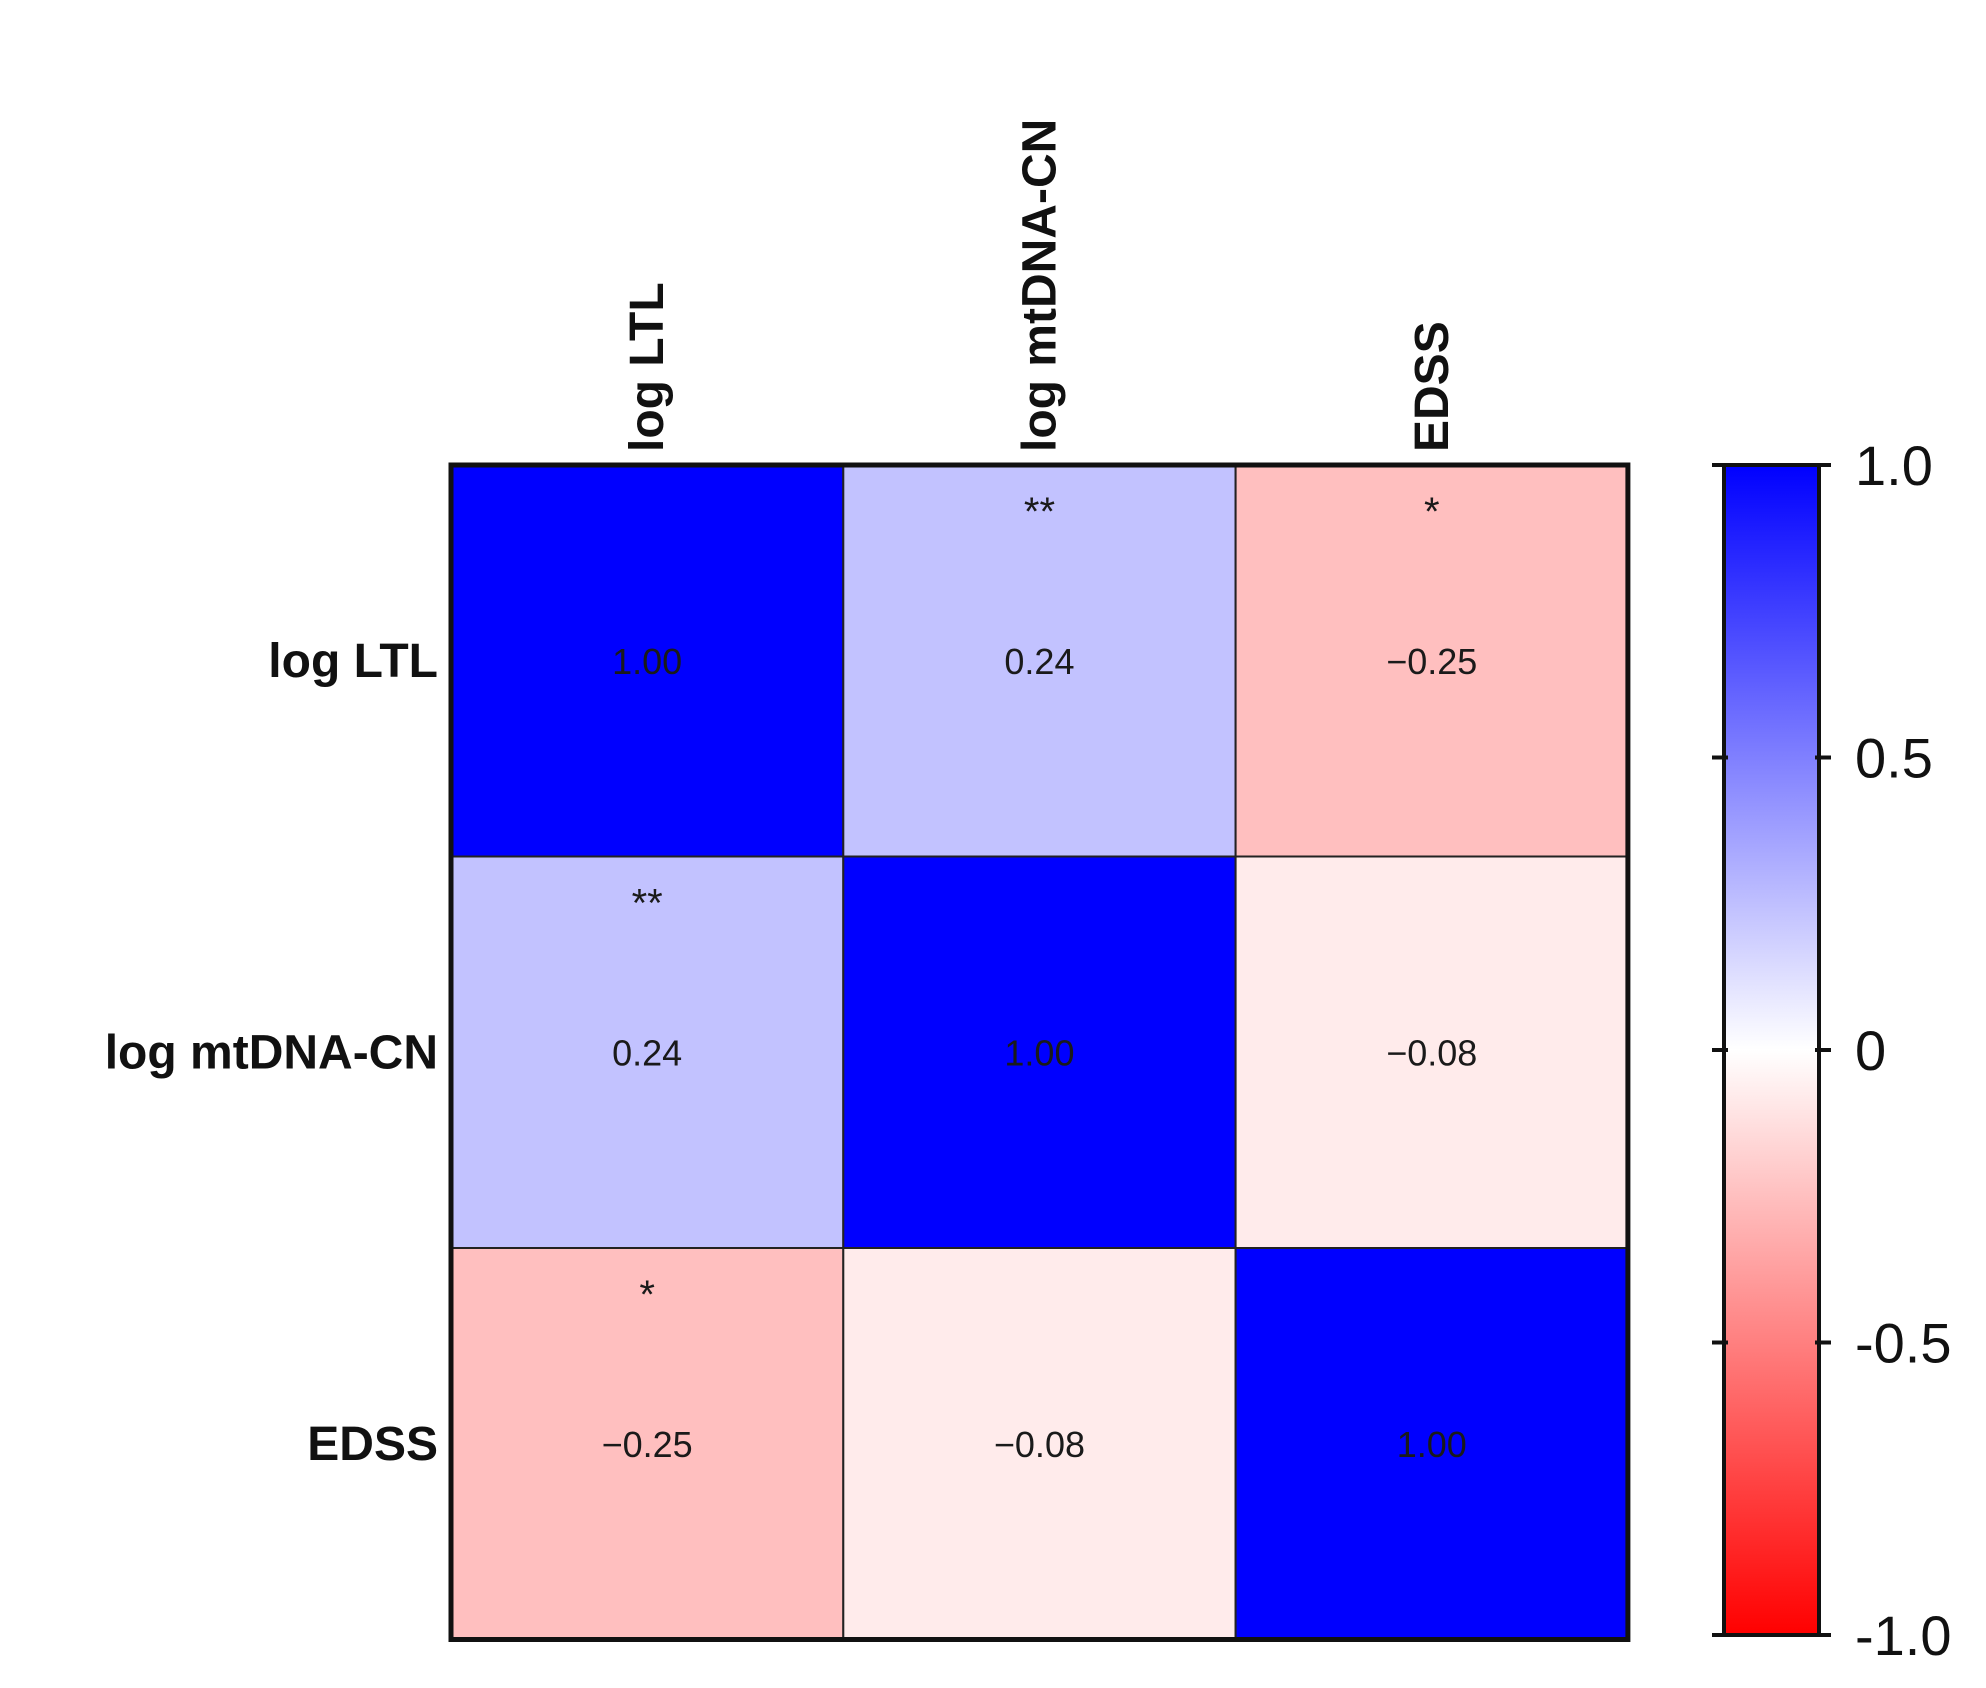  I want to click on row-label: log mtDNA-CN, so click(271, 1052).